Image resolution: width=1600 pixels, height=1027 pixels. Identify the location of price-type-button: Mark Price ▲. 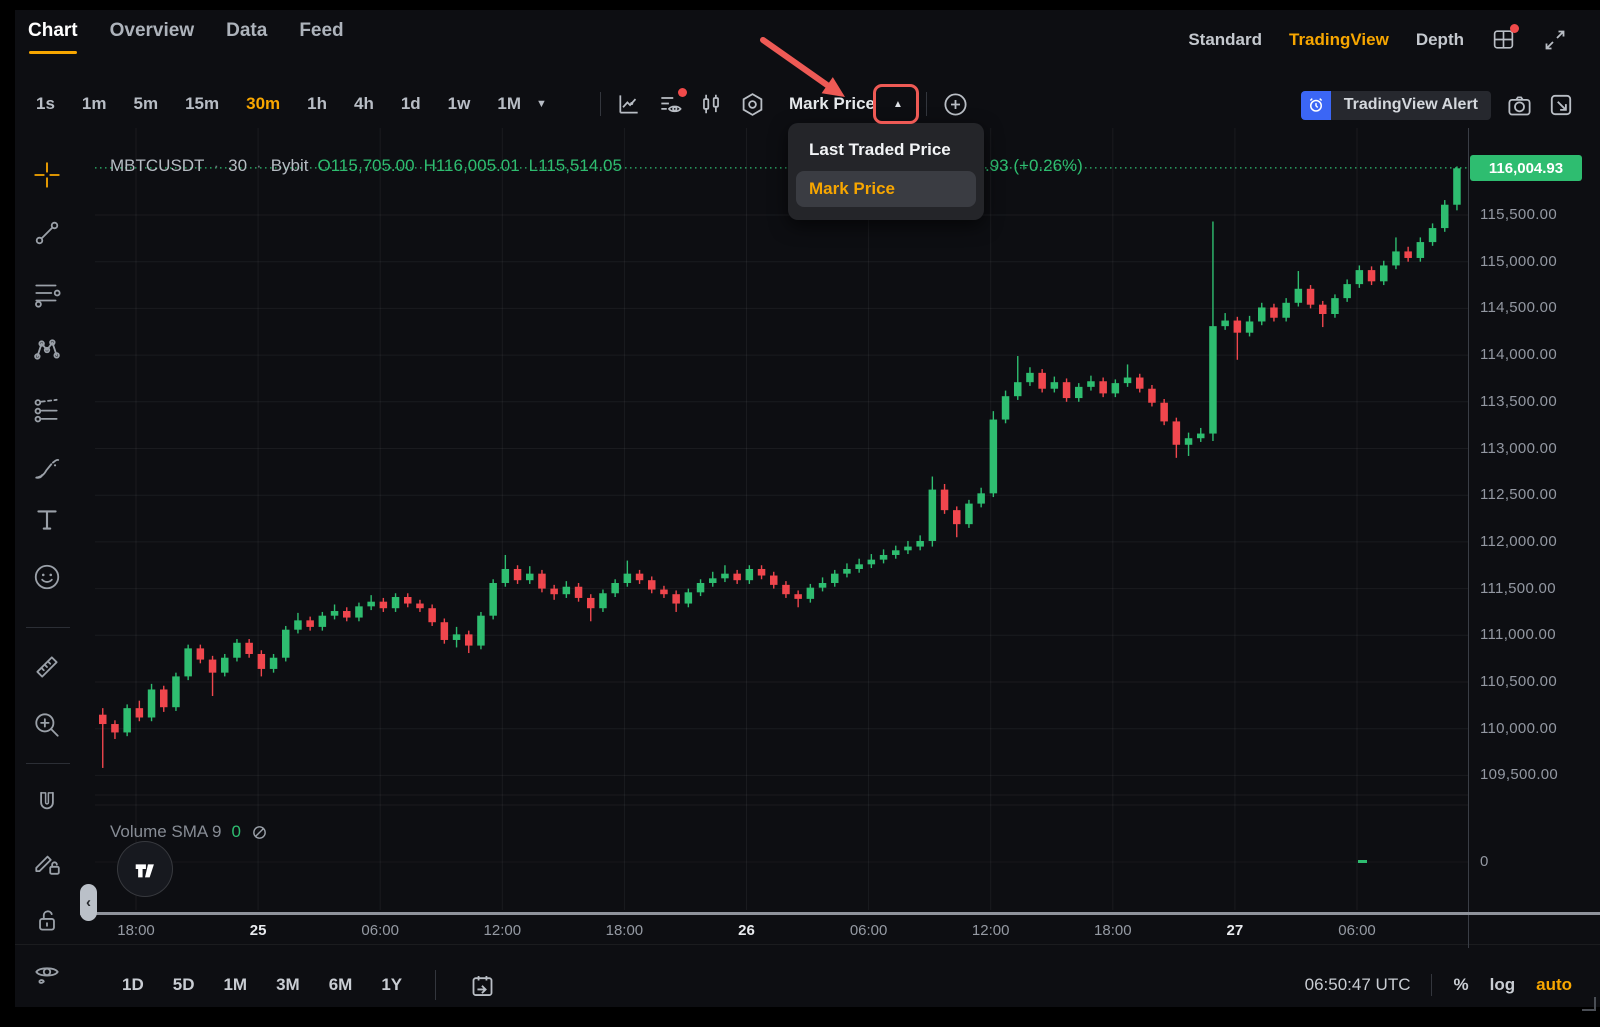
(850, 104).